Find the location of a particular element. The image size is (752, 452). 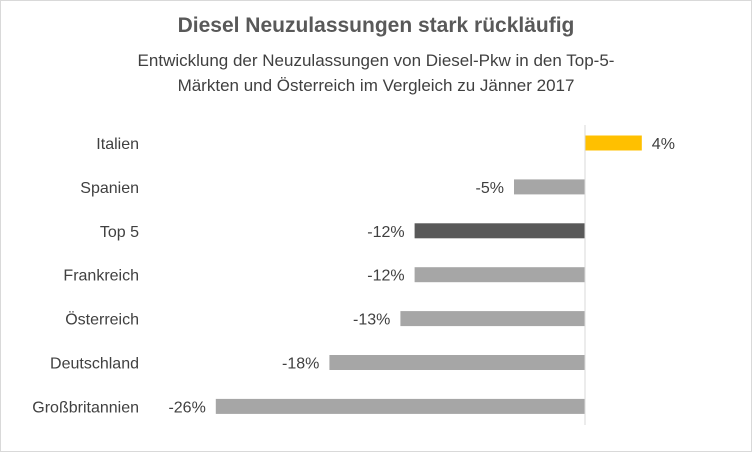

bar-oesterreich is located at coordinates (492, 319).